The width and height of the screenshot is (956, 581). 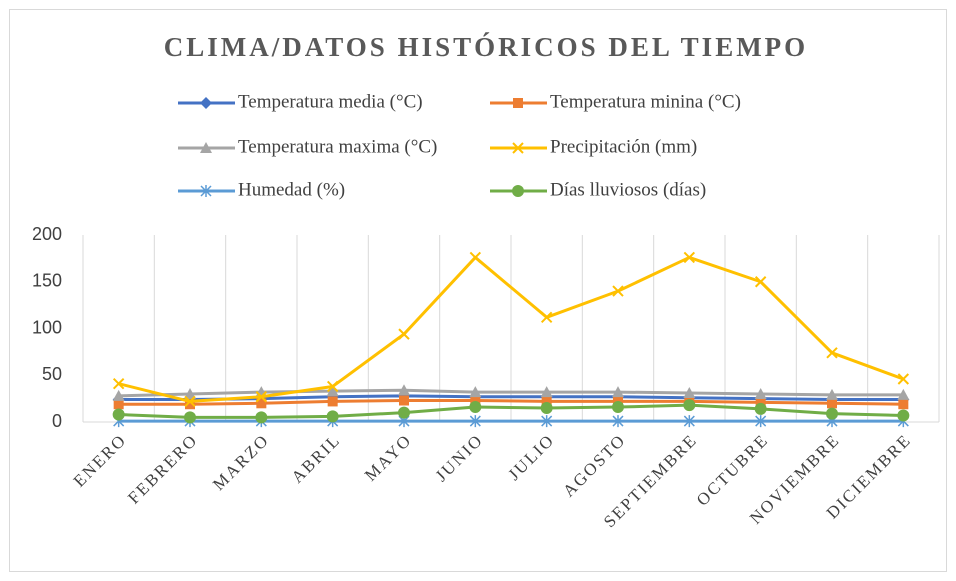 I want to click on y-tick-label: 200, so click(x=47, y=234).